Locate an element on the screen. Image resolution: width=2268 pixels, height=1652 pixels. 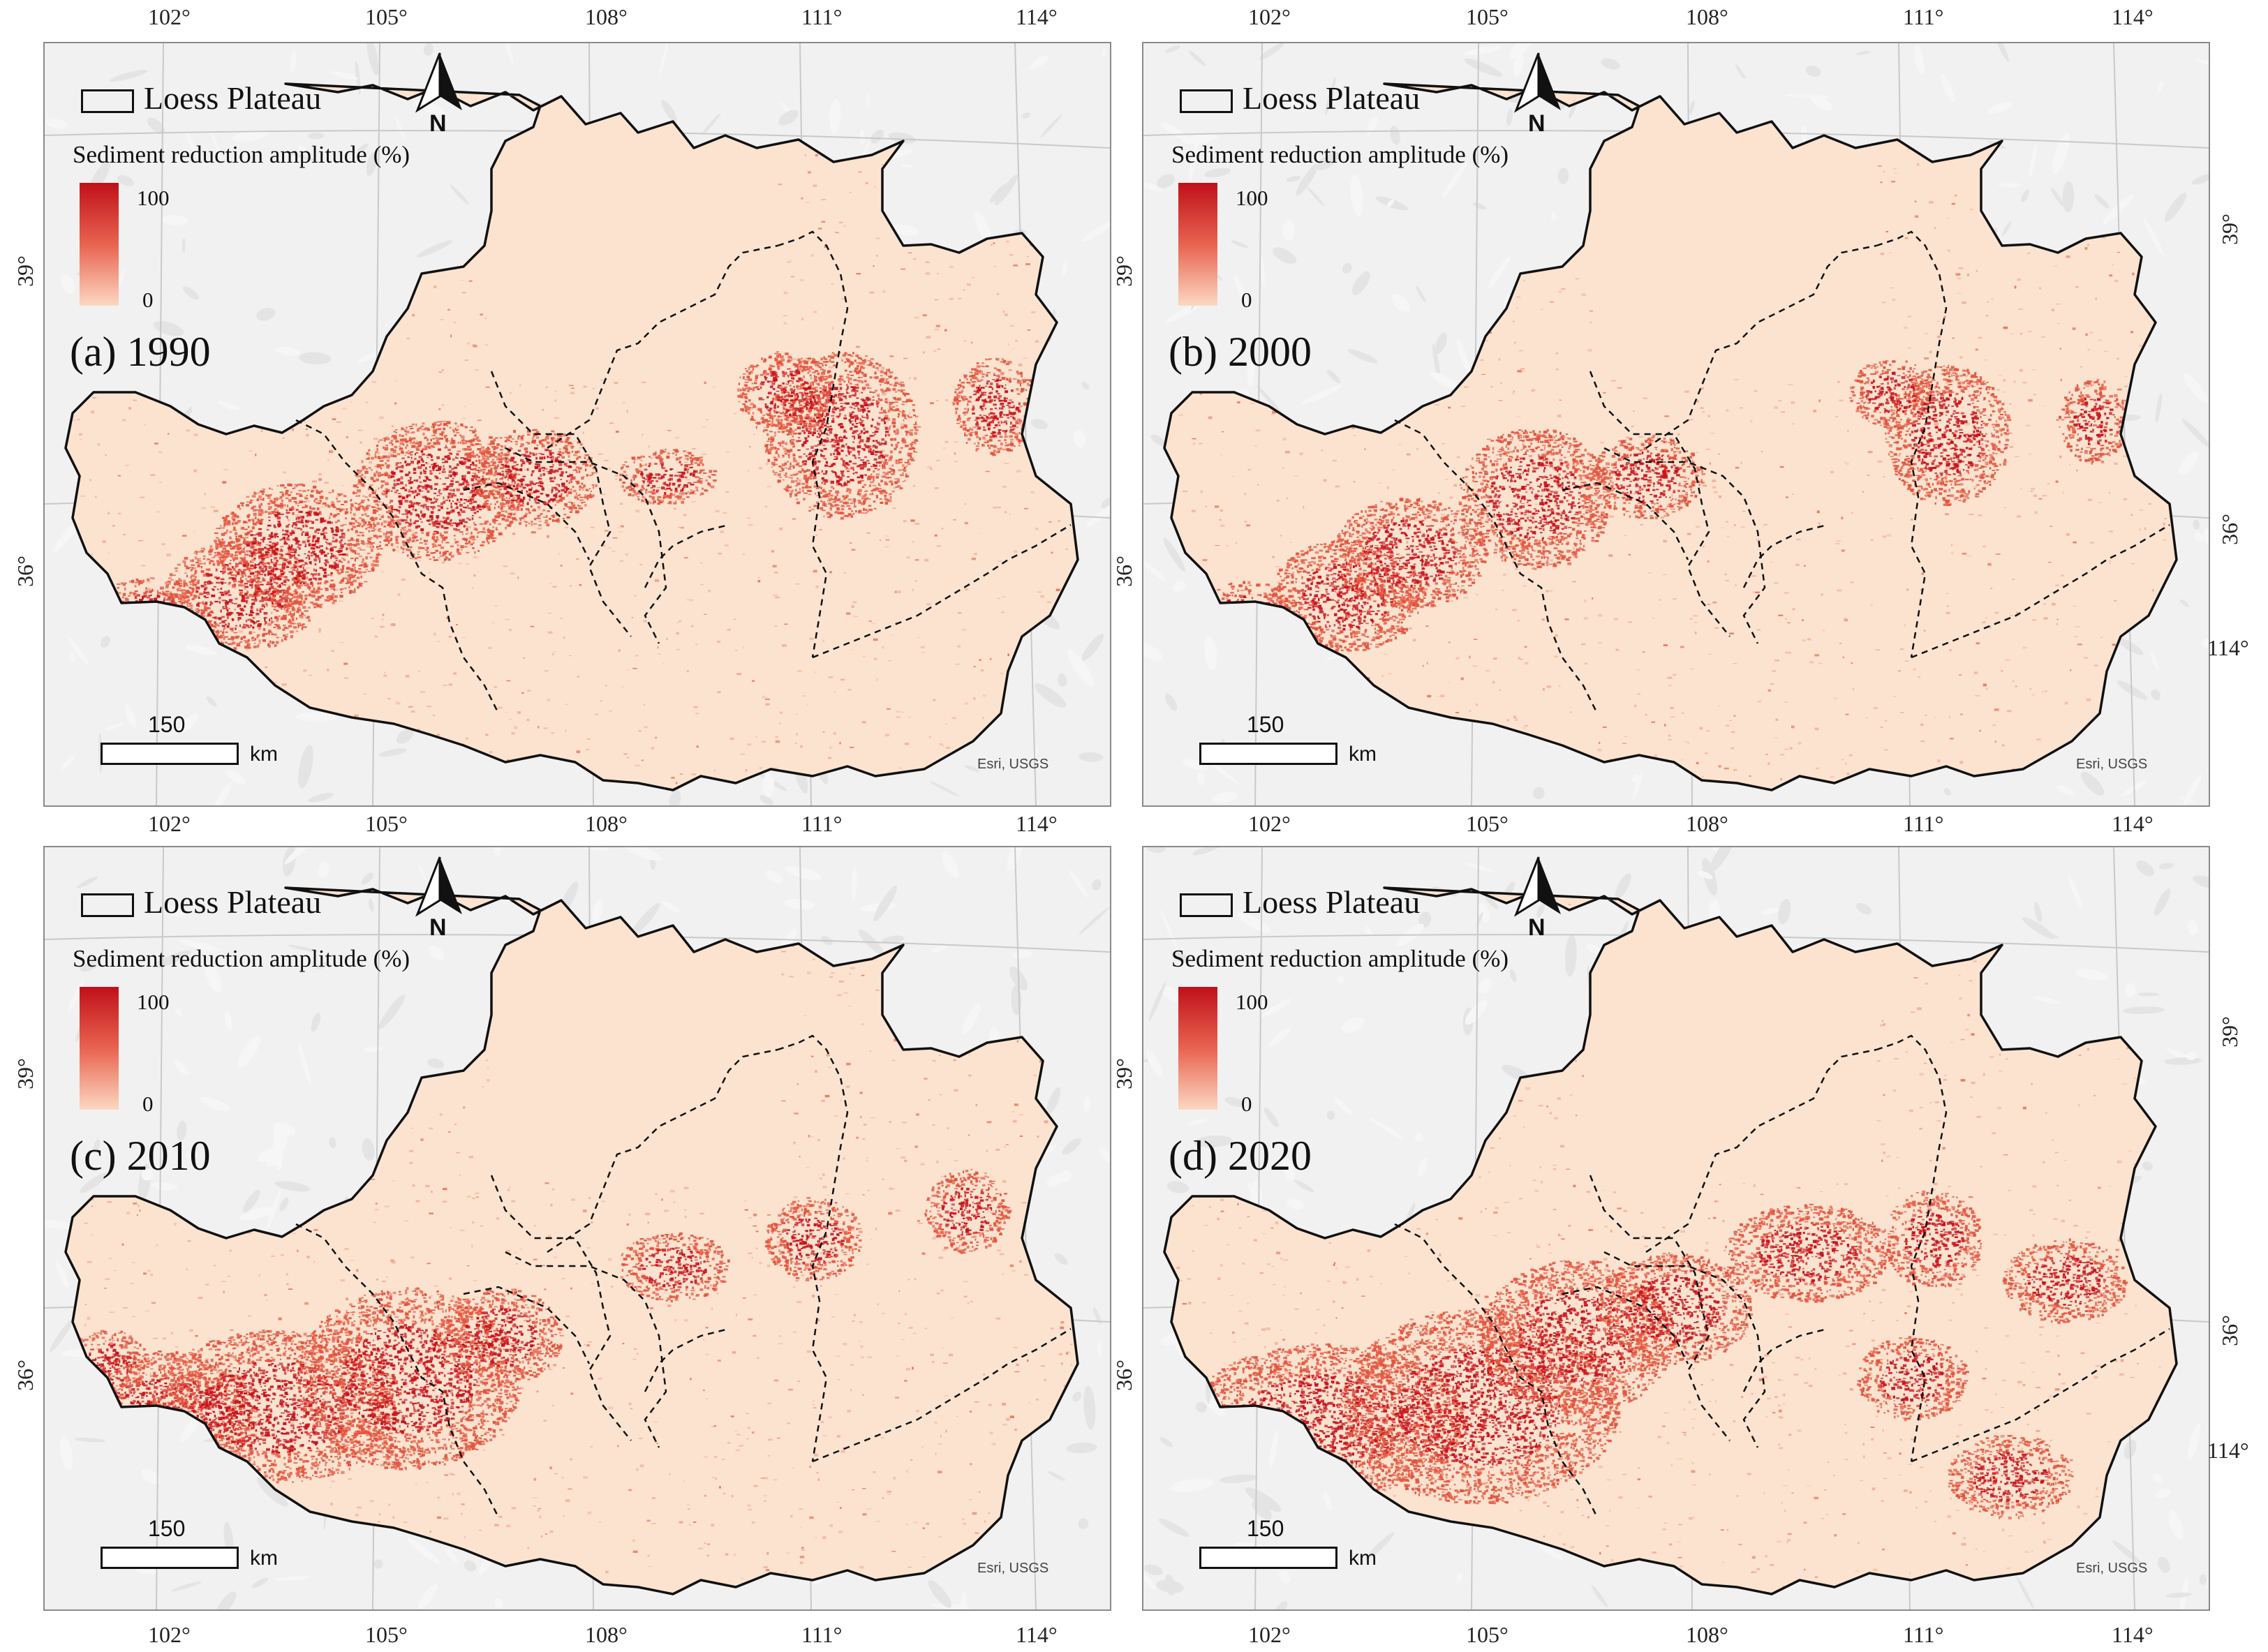
panel-label: (b) 2000 is located at coordinates (1240, 352).